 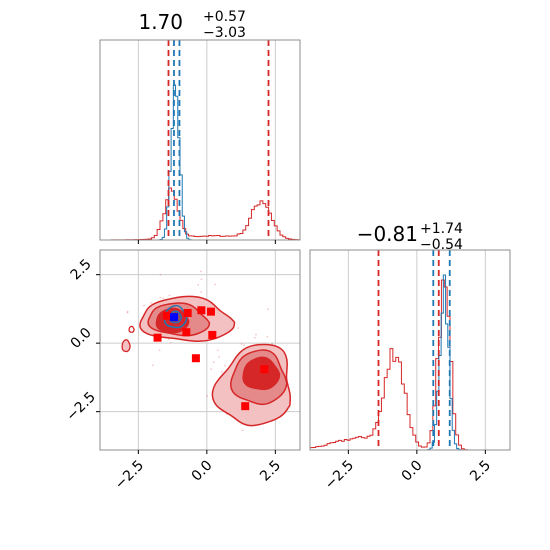 What do you see at coordinates (224, 17) in the screenshot?
I see `title-param-1-plus: +0.57` at bounding box center [224, 17].